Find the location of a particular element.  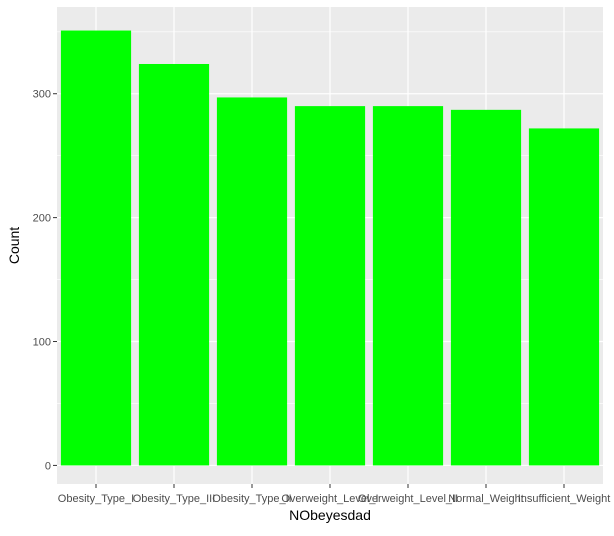

x-tick-label: Insufficient_Weight is located at coordinates (564, 499).